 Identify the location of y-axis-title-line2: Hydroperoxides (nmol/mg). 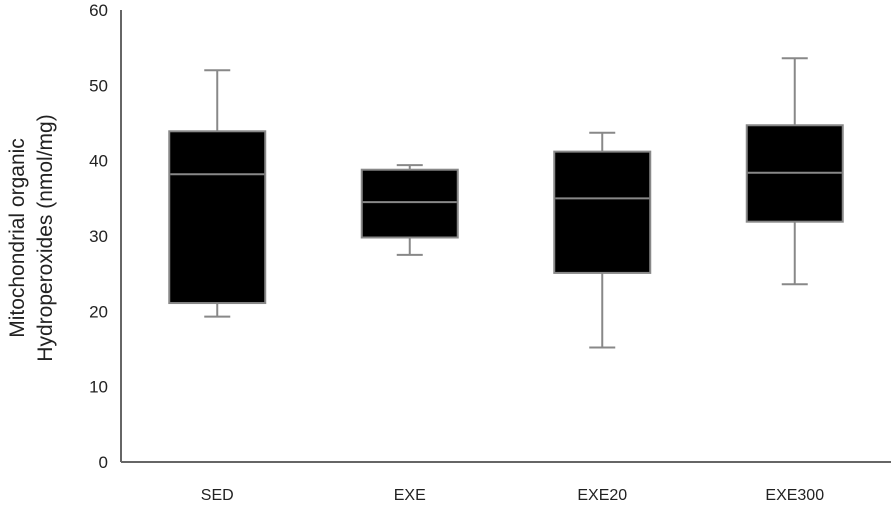
(45, 237).